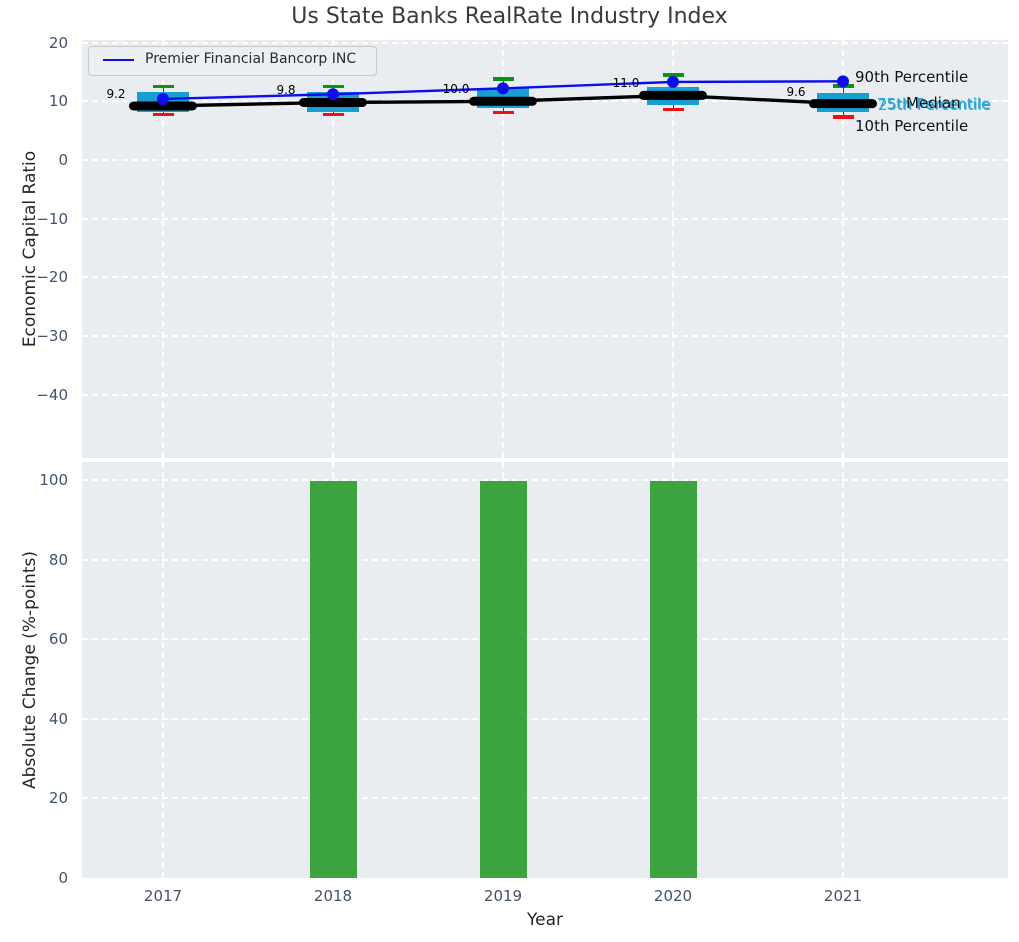 The width and height of the screenshot is (1019, 942). Describe the element at coordinates (509, 16) in the screenshot. I see `chart-title: Us State Banks RealRate Industry Index` at that location.